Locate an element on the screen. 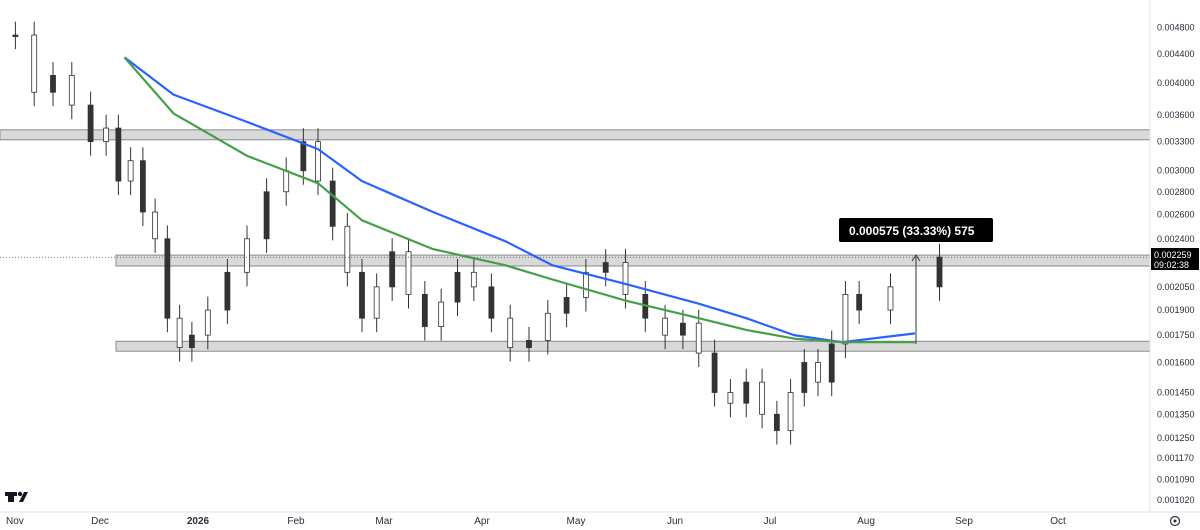 The width and height of the screenshot is (1200, 530). price-tick-9: 0.002400 is located at coordinates (1176, 239).